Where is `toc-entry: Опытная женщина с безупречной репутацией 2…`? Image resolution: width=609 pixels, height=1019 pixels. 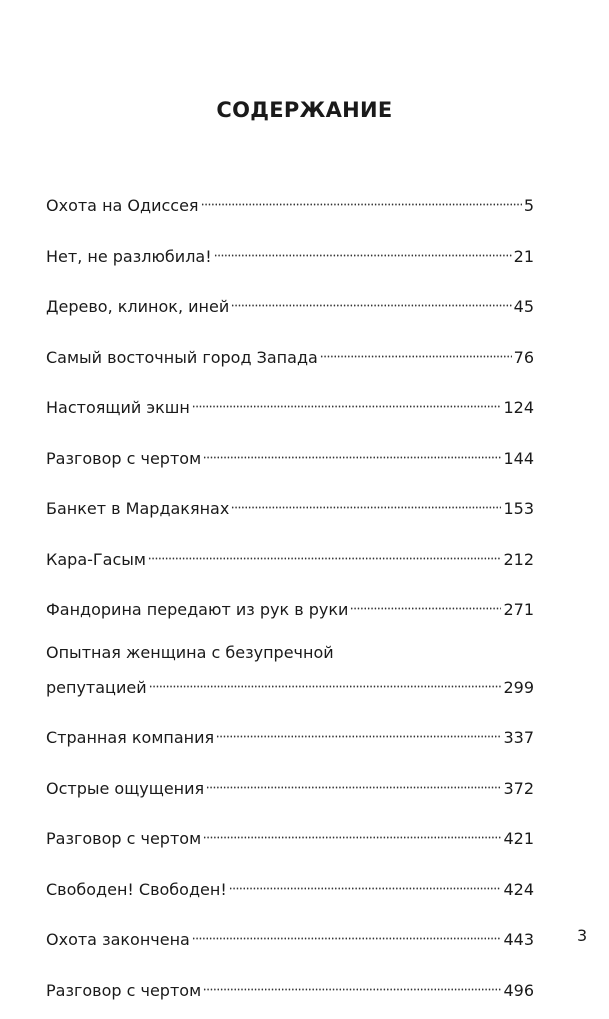
toc-entry: Опытная женщина с безупречной репутацией 2… is located at coordinates (290, 670).